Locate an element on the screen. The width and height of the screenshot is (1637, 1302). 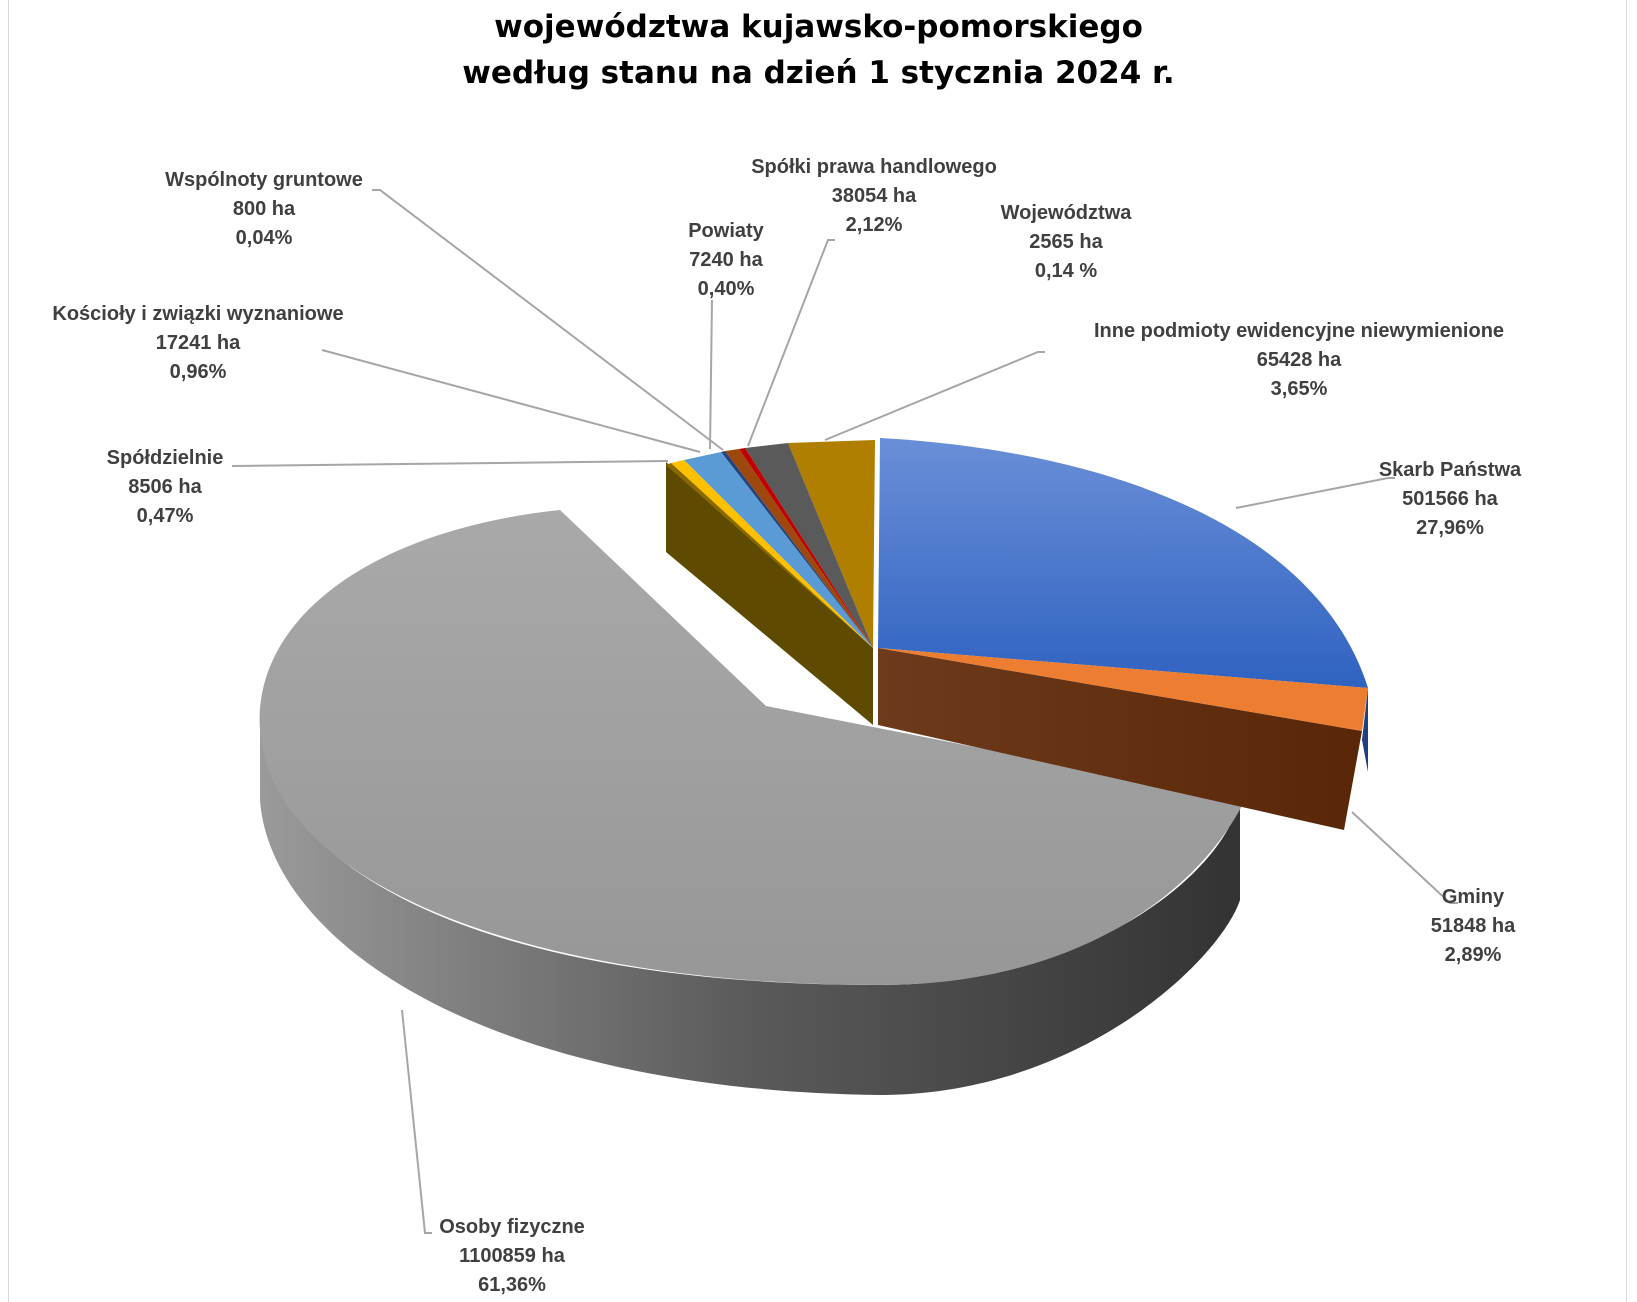
label-osoby-fizyczne-percent: 61,36% is located at coordinates (512, 1285).